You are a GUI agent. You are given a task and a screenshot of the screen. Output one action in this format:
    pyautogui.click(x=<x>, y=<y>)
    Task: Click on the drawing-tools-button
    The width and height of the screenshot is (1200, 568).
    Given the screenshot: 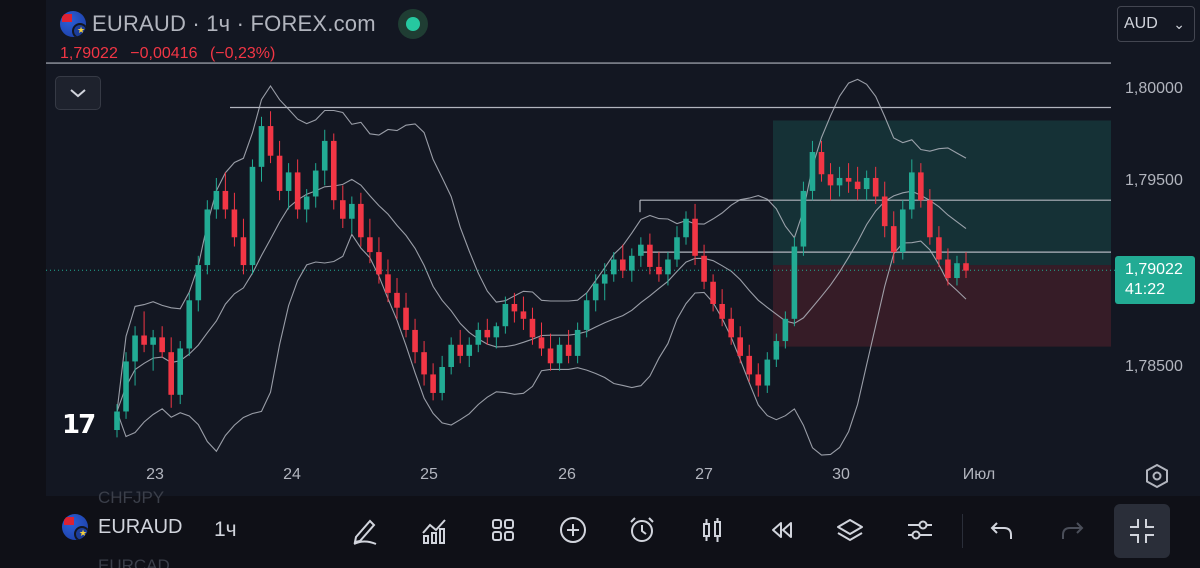 What is the action you would take?
    pyautogui.click(x=365, y=530)
    